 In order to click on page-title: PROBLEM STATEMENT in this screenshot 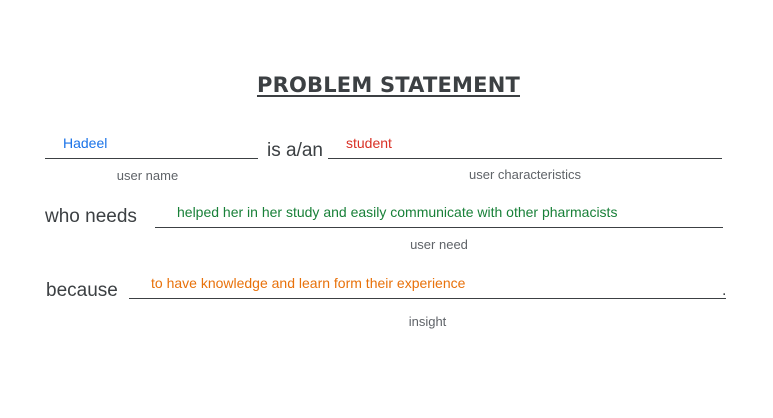, I will do `click(388, 85)`.